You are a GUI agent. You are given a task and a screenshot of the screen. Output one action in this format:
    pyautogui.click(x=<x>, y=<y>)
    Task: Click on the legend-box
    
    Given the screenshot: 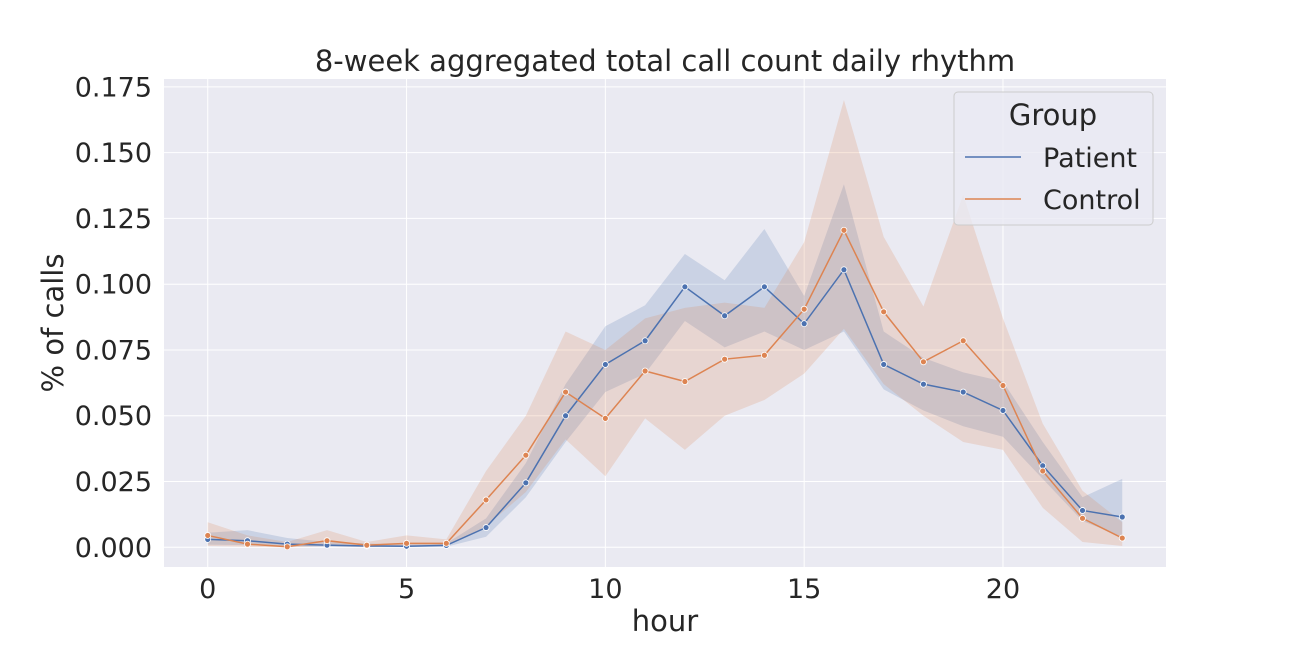 What is the action you would take?
    pyautogui.click(x=1053, y=158)
    